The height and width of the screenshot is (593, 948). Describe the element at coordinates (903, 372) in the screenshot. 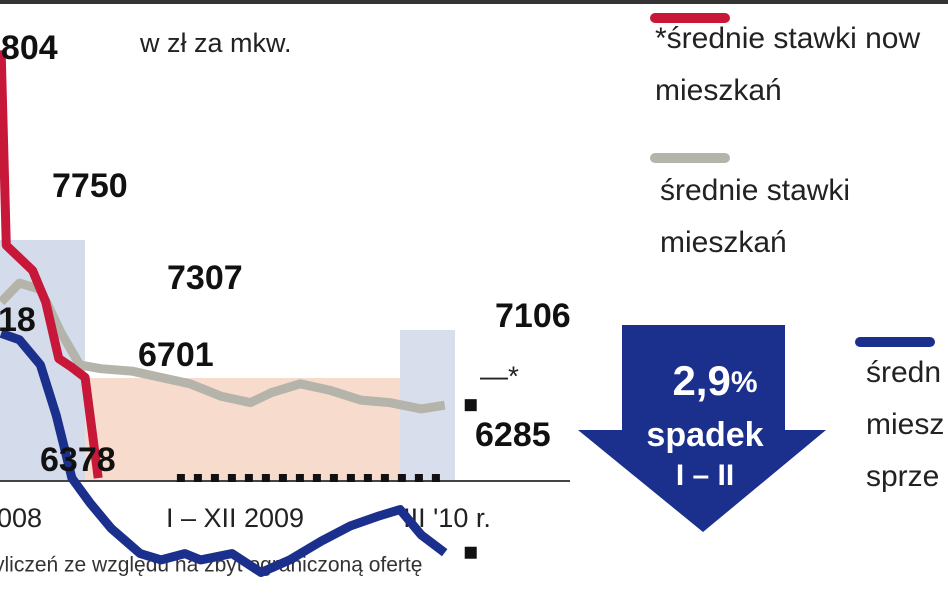

I see `legend-label: średn` at that location.